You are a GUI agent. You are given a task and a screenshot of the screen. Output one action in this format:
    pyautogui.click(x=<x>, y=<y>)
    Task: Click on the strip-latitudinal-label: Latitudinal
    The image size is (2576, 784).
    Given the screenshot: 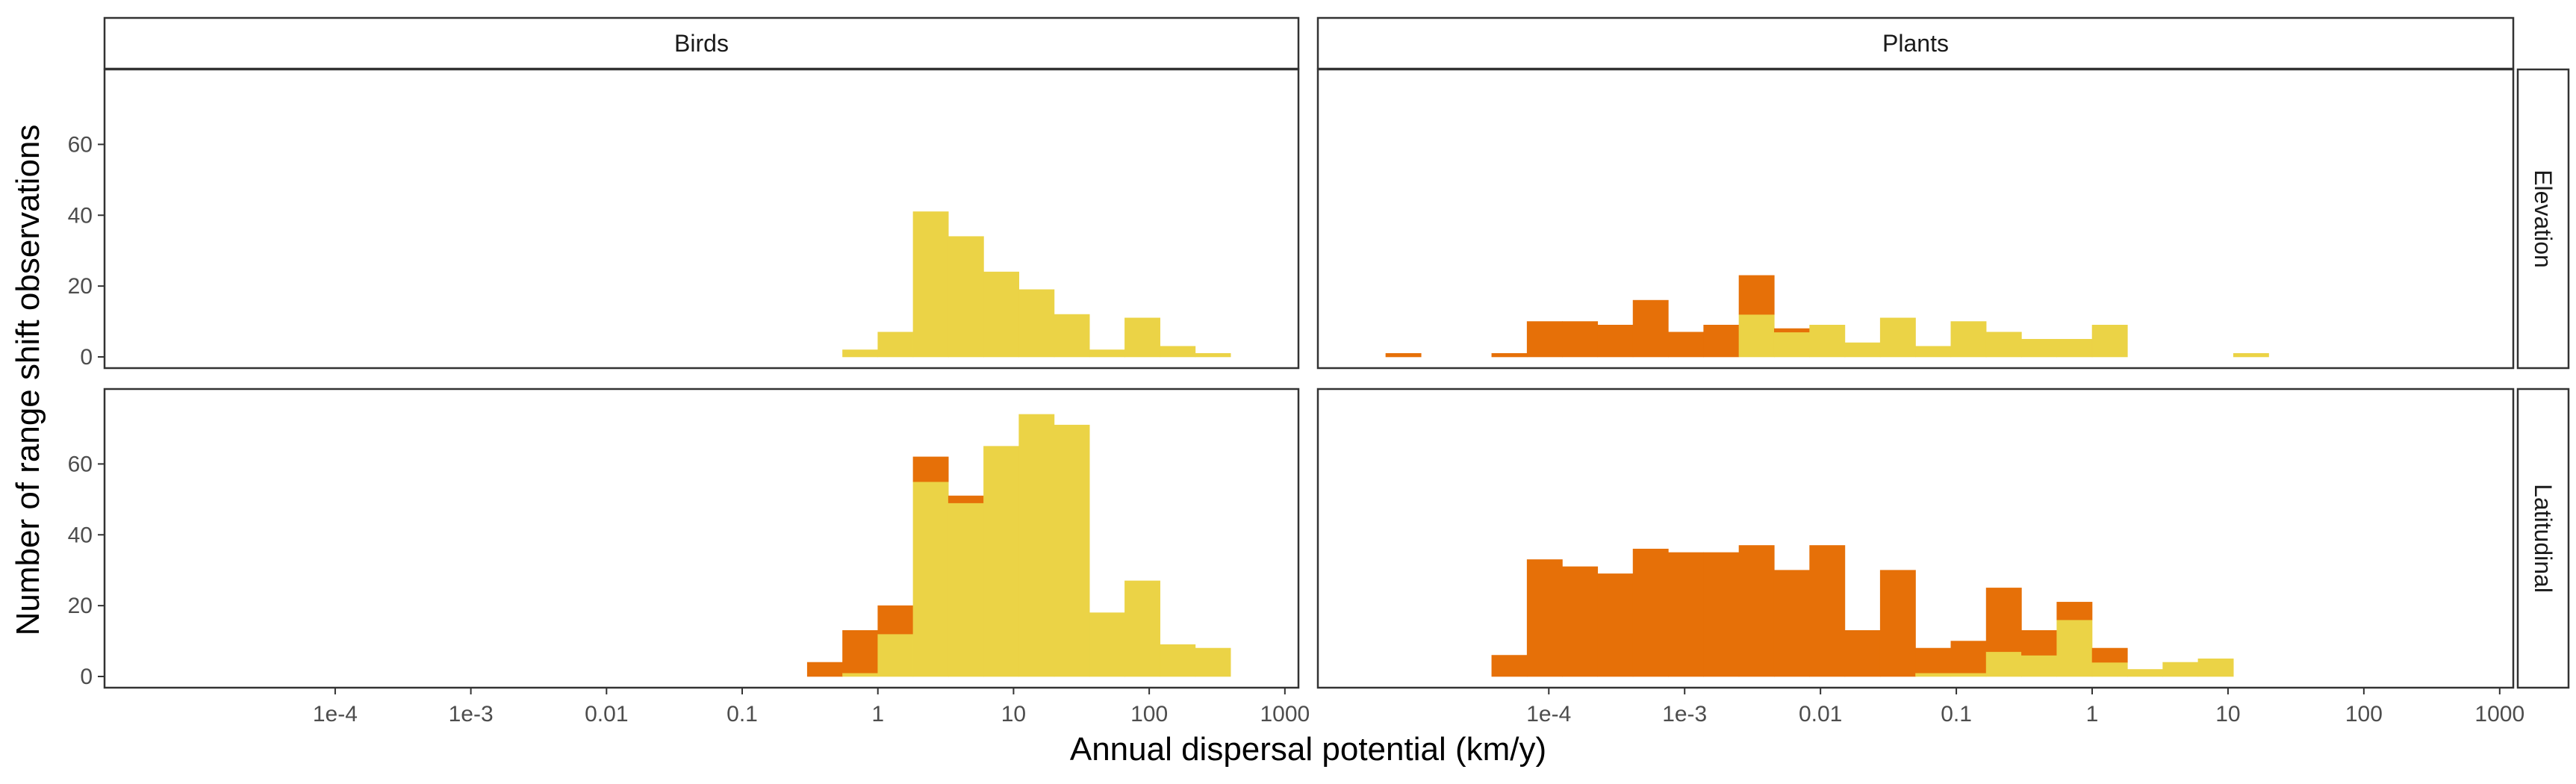 What is the action you would take?
    pyautogui.click(x=2543, y=538)
    